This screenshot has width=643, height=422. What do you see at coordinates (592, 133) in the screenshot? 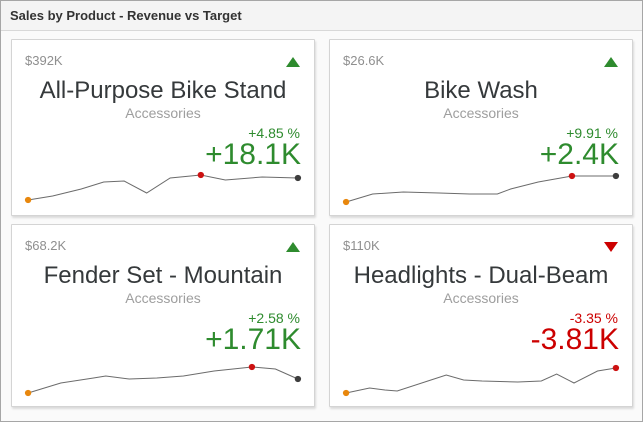
I see `delta-percent: +9.91 %` at bounding box center [592, 133].